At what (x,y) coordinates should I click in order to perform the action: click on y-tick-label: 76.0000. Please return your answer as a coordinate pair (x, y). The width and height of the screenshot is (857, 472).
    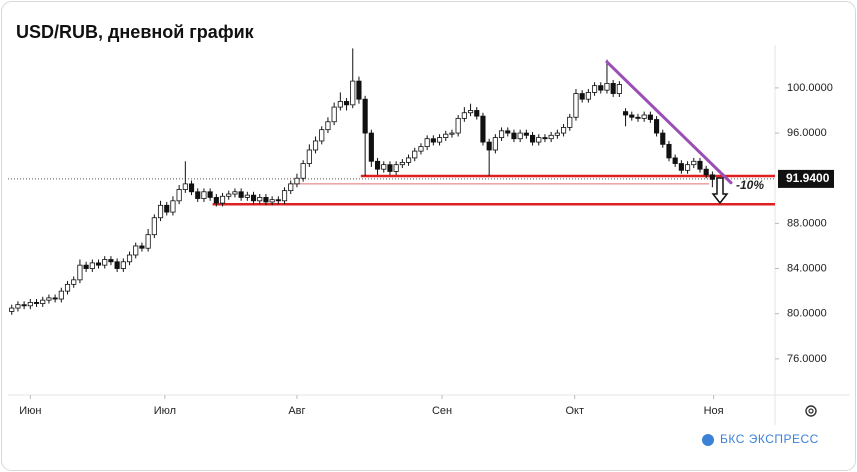
    Looking at the image, I should click on (807, 359).